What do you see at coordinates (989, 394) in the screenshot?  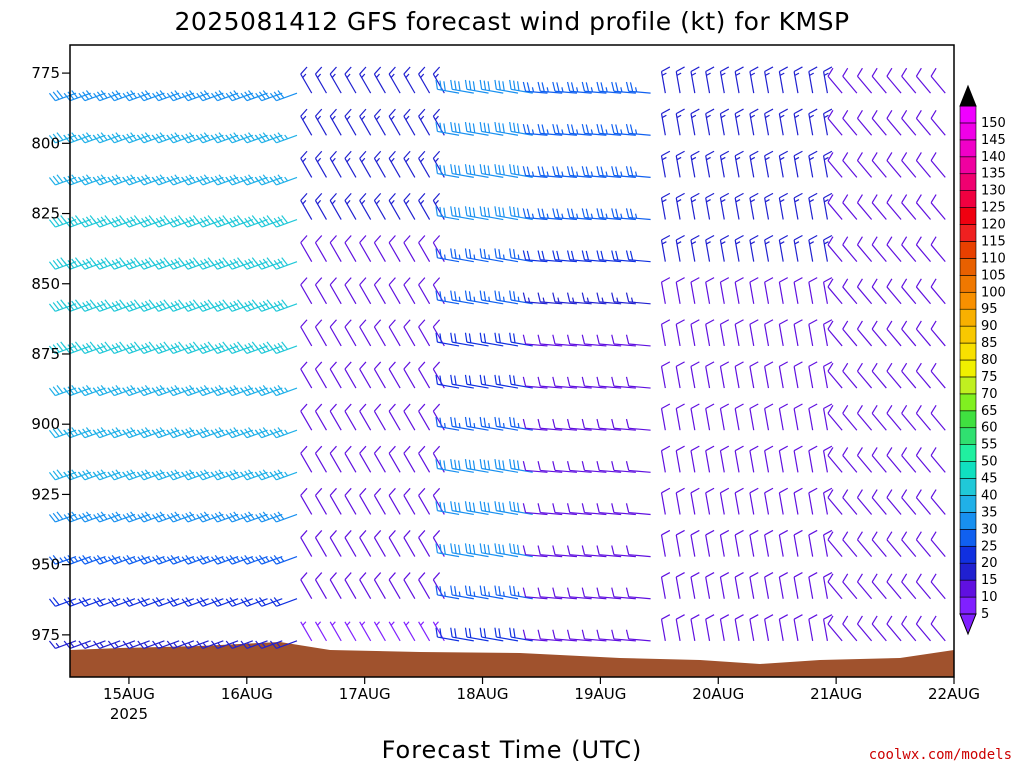 I see `colorbar-label: 70` at bounding box center [989, 394].